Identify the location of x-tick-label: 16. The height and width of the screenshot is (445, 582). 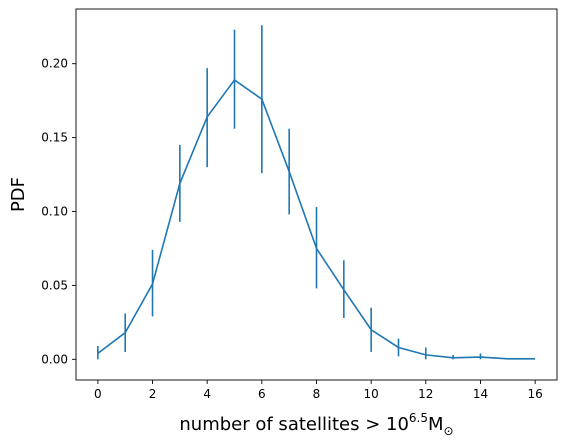
(534, 394).